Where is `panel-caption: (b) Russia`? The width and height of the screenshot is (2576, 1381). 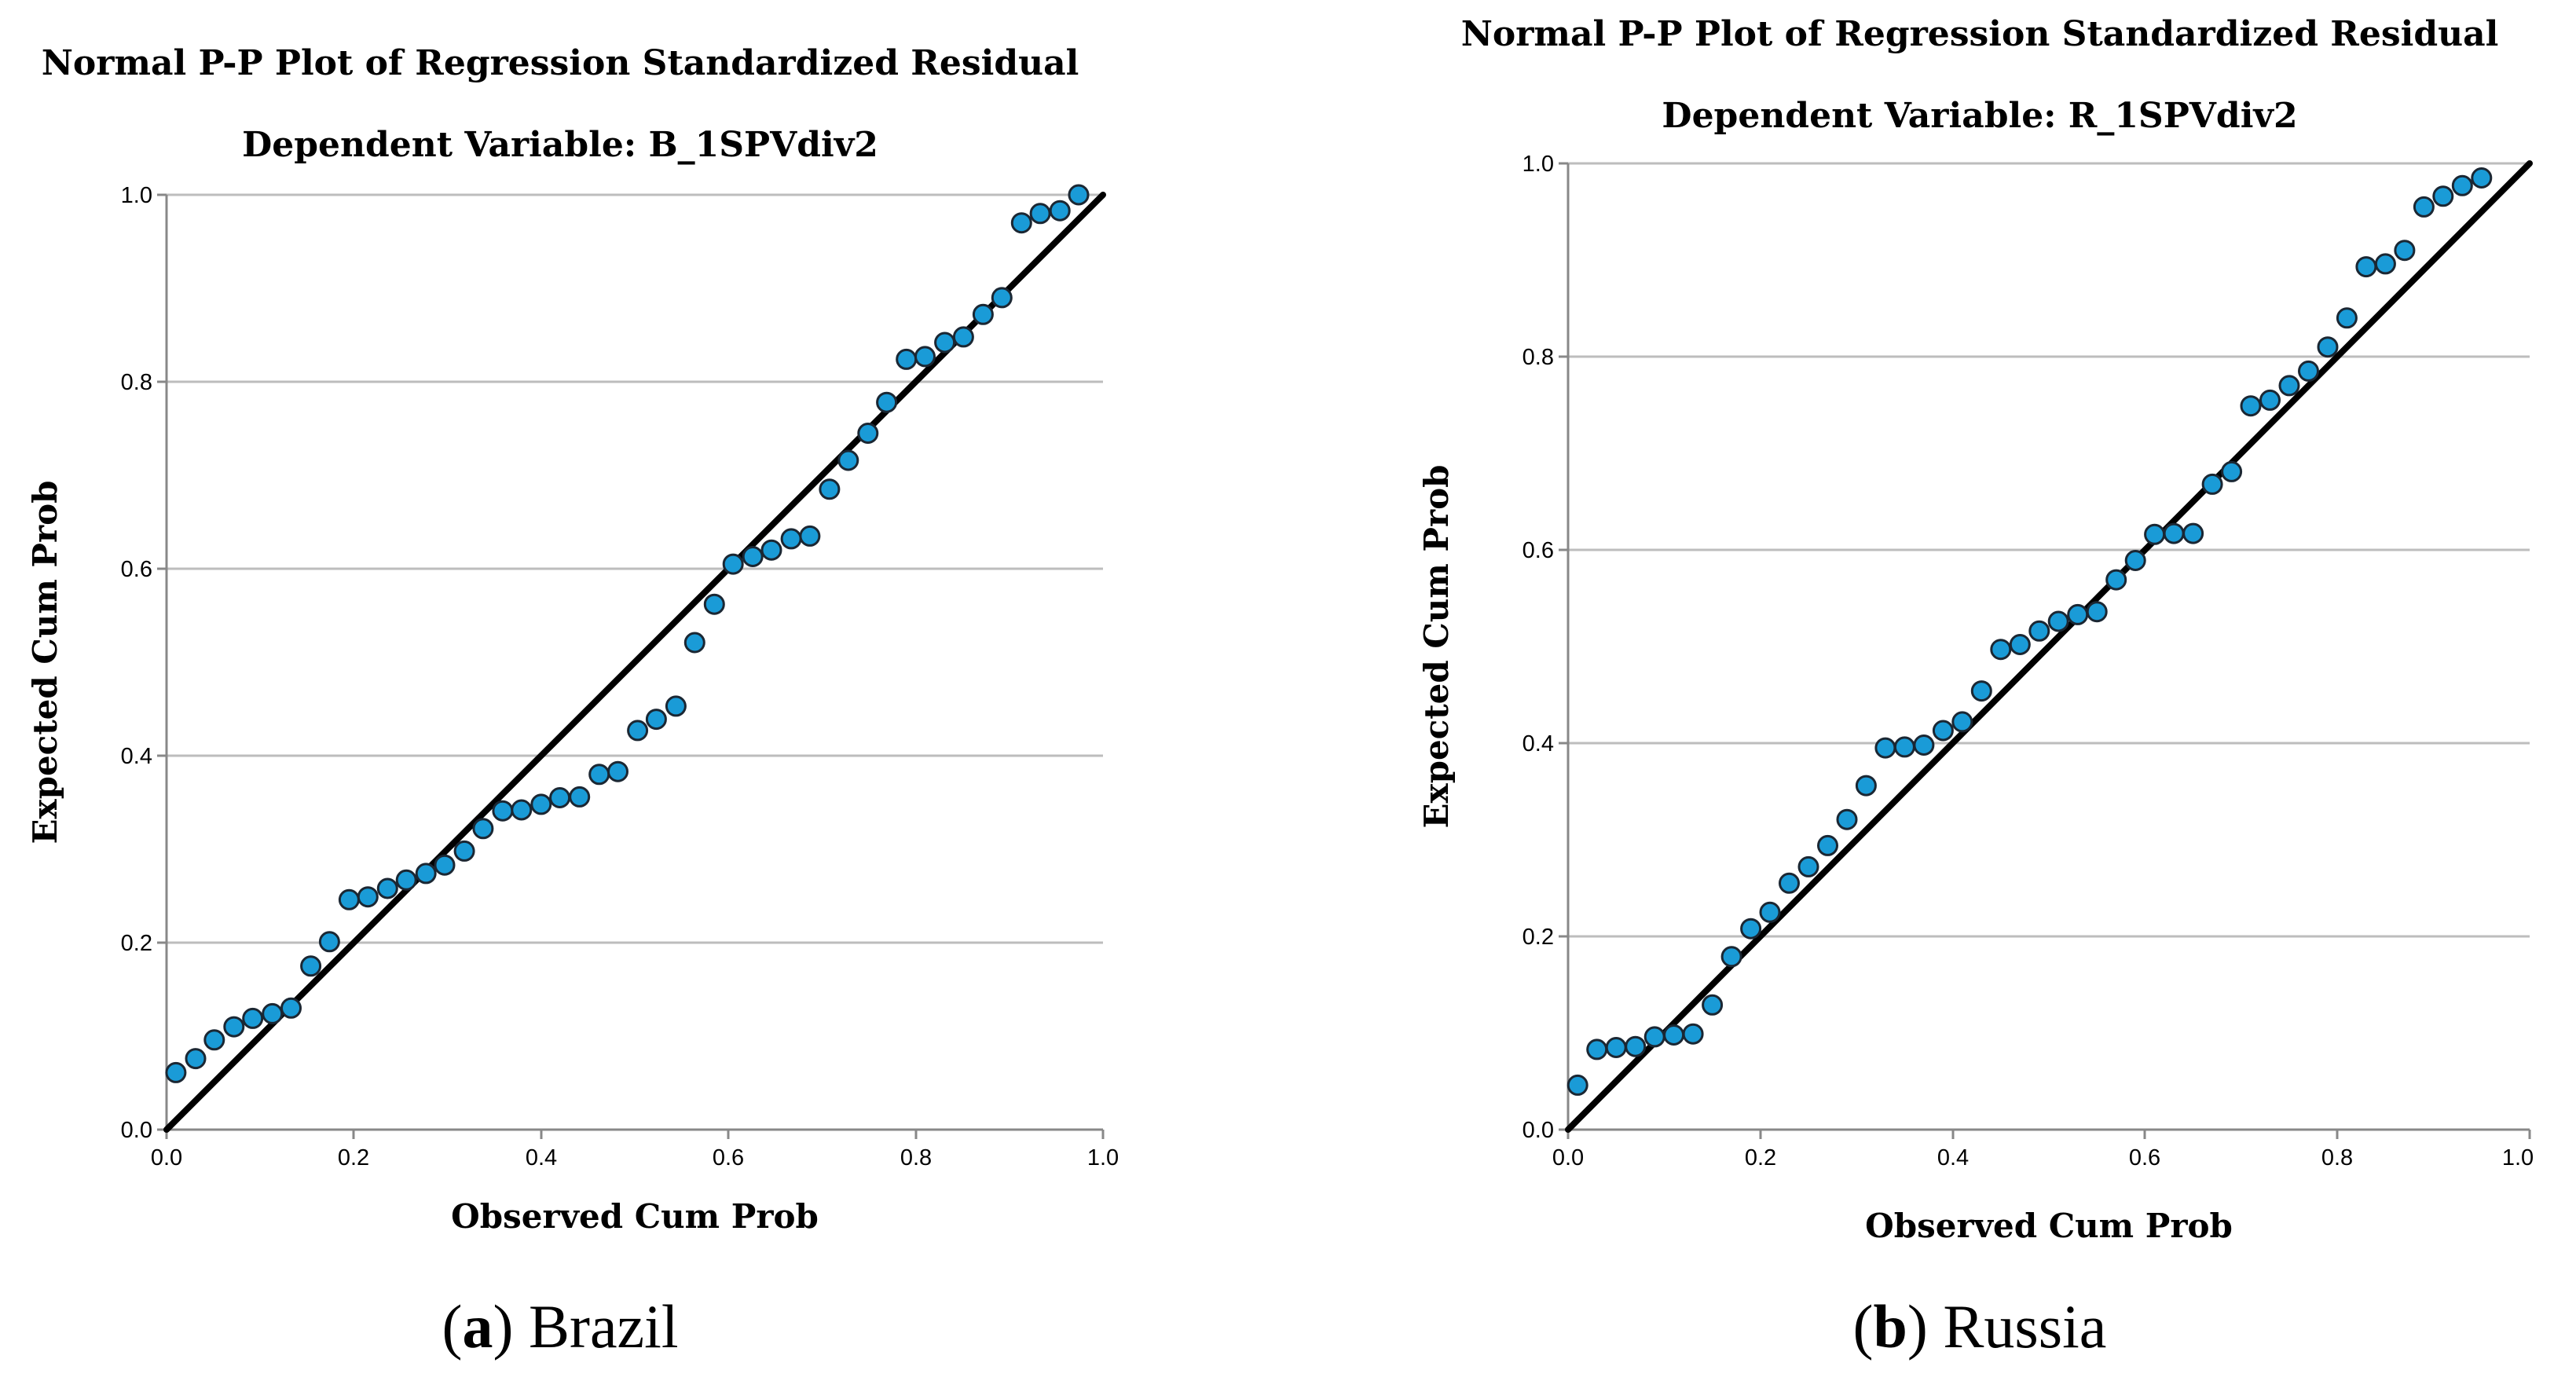 panel-caption: (b) Russia is located at coordinates (1980, 1326).